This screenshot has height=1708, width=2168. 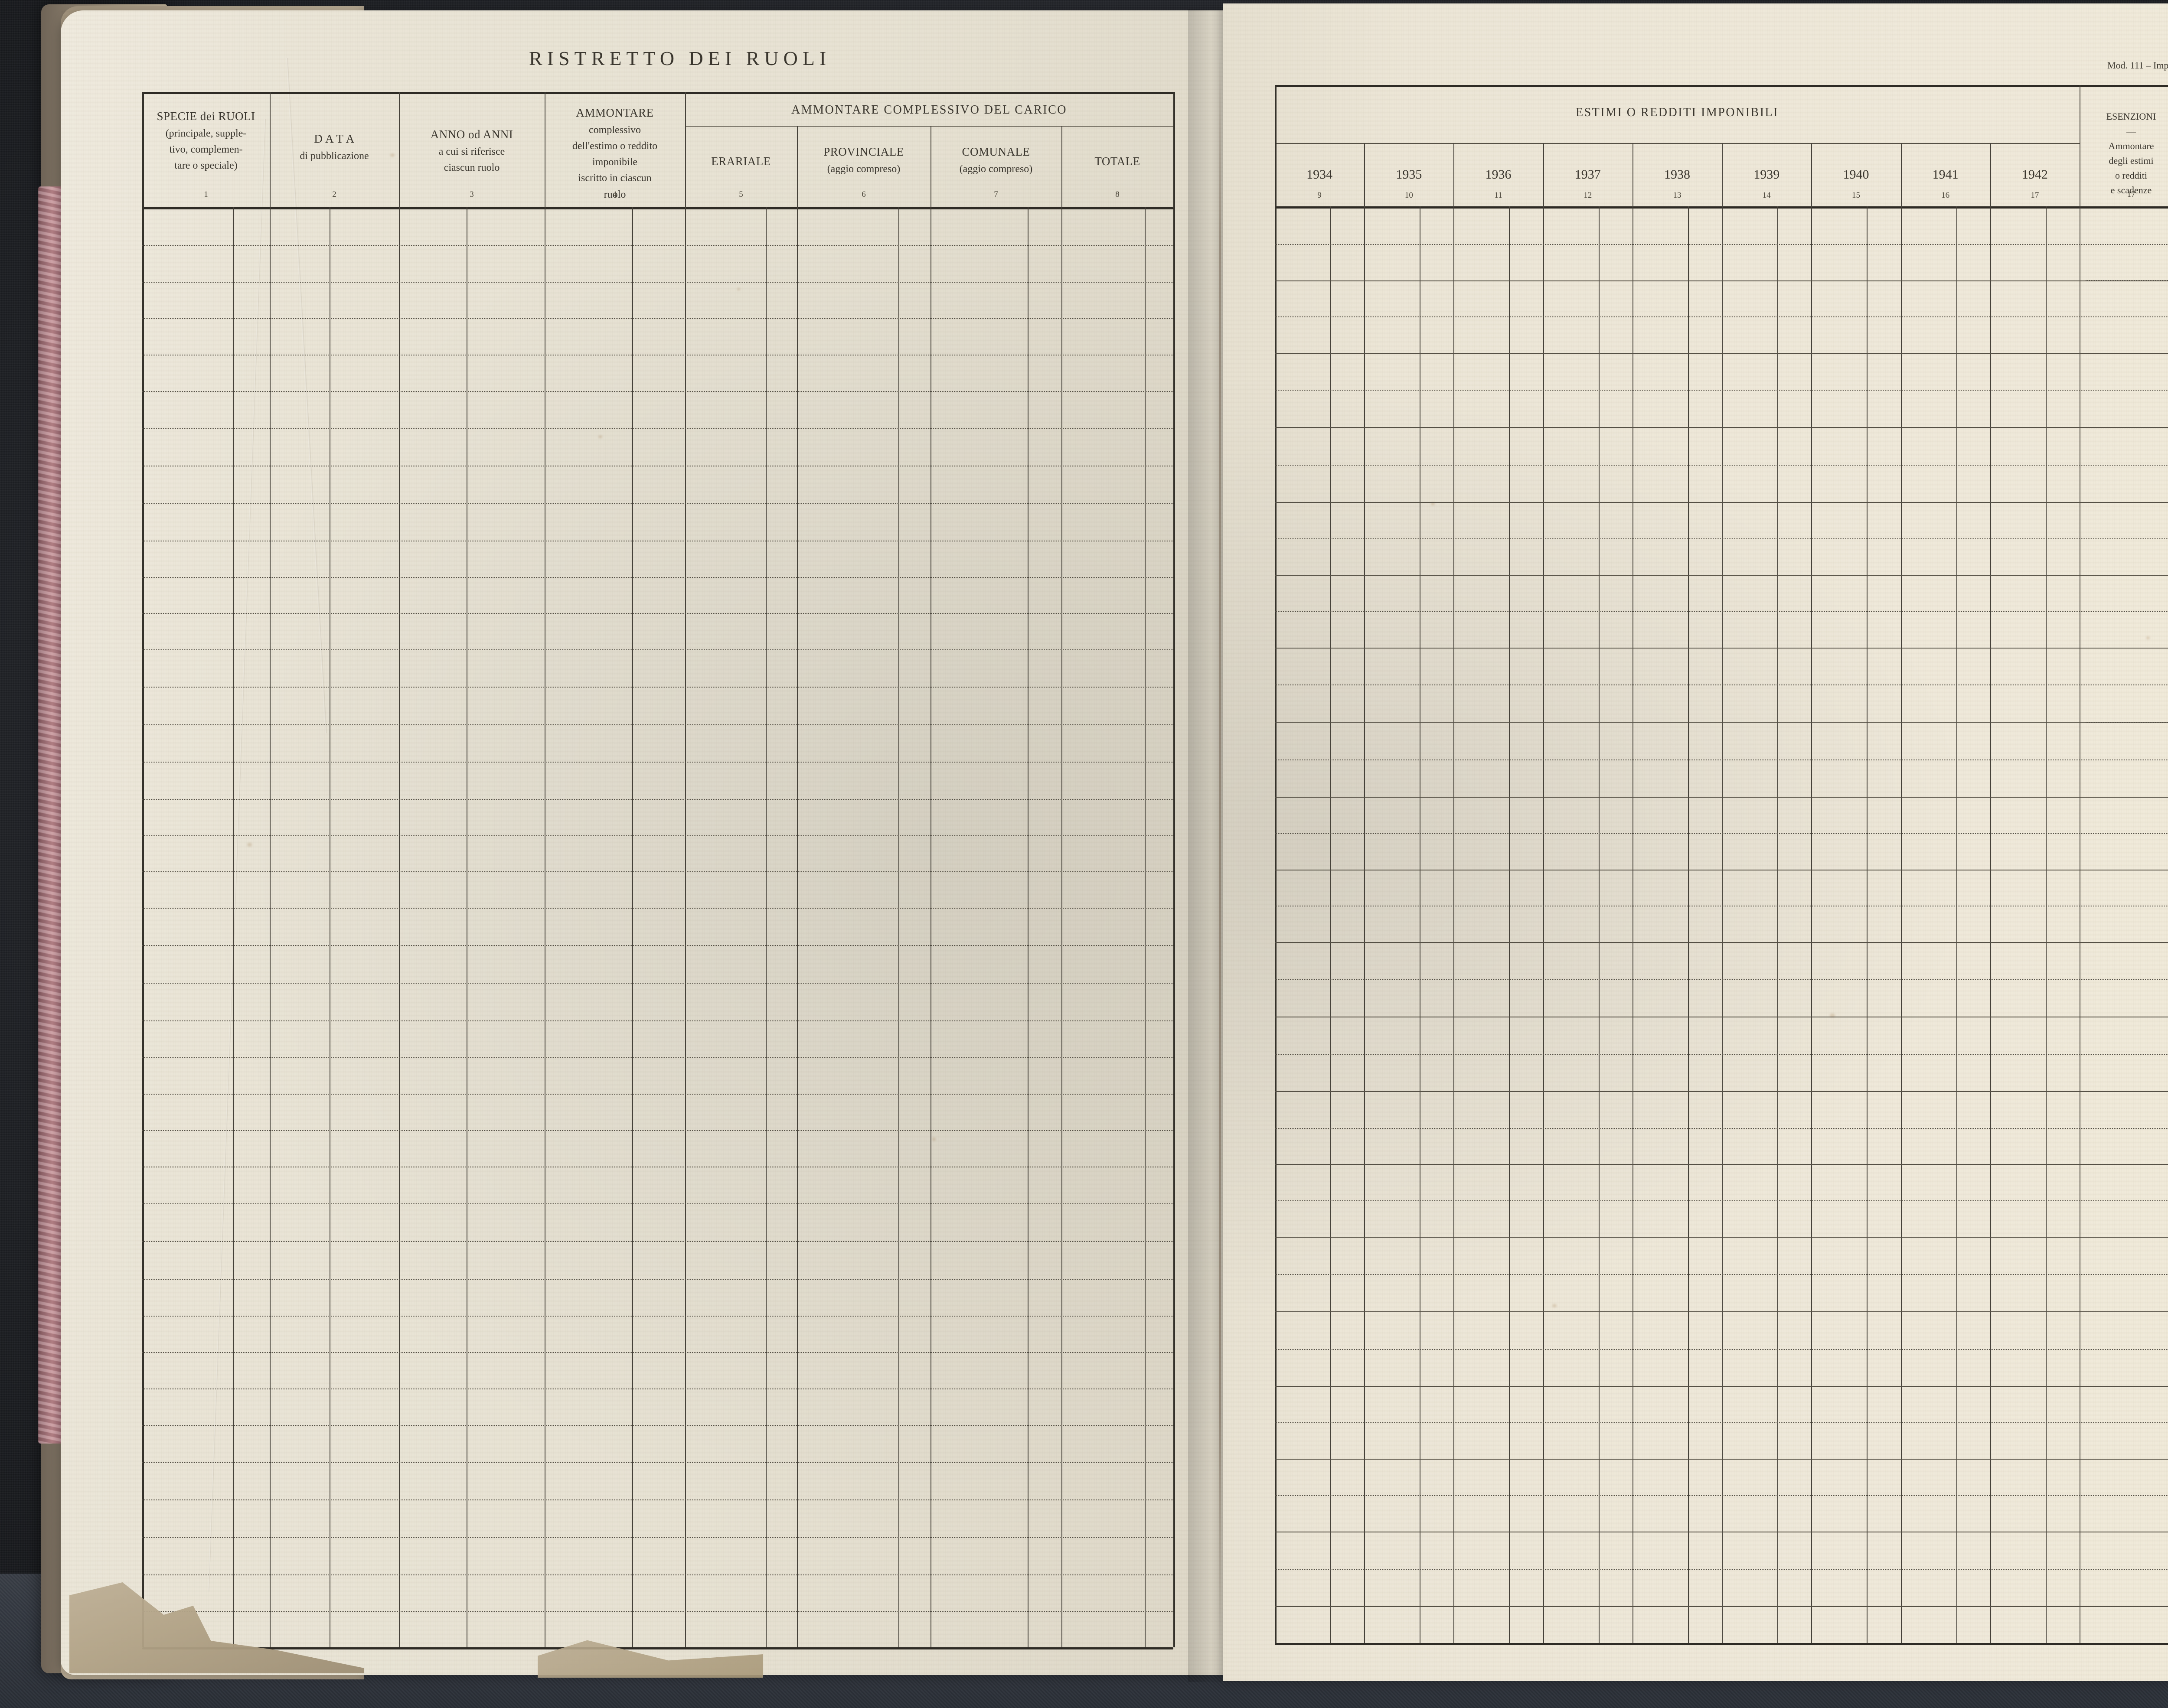 What do you see at coordinates (615, 178) in the screenshot?
I see `header-line: iscritto in ciascun` at bounding box center [615, 178].